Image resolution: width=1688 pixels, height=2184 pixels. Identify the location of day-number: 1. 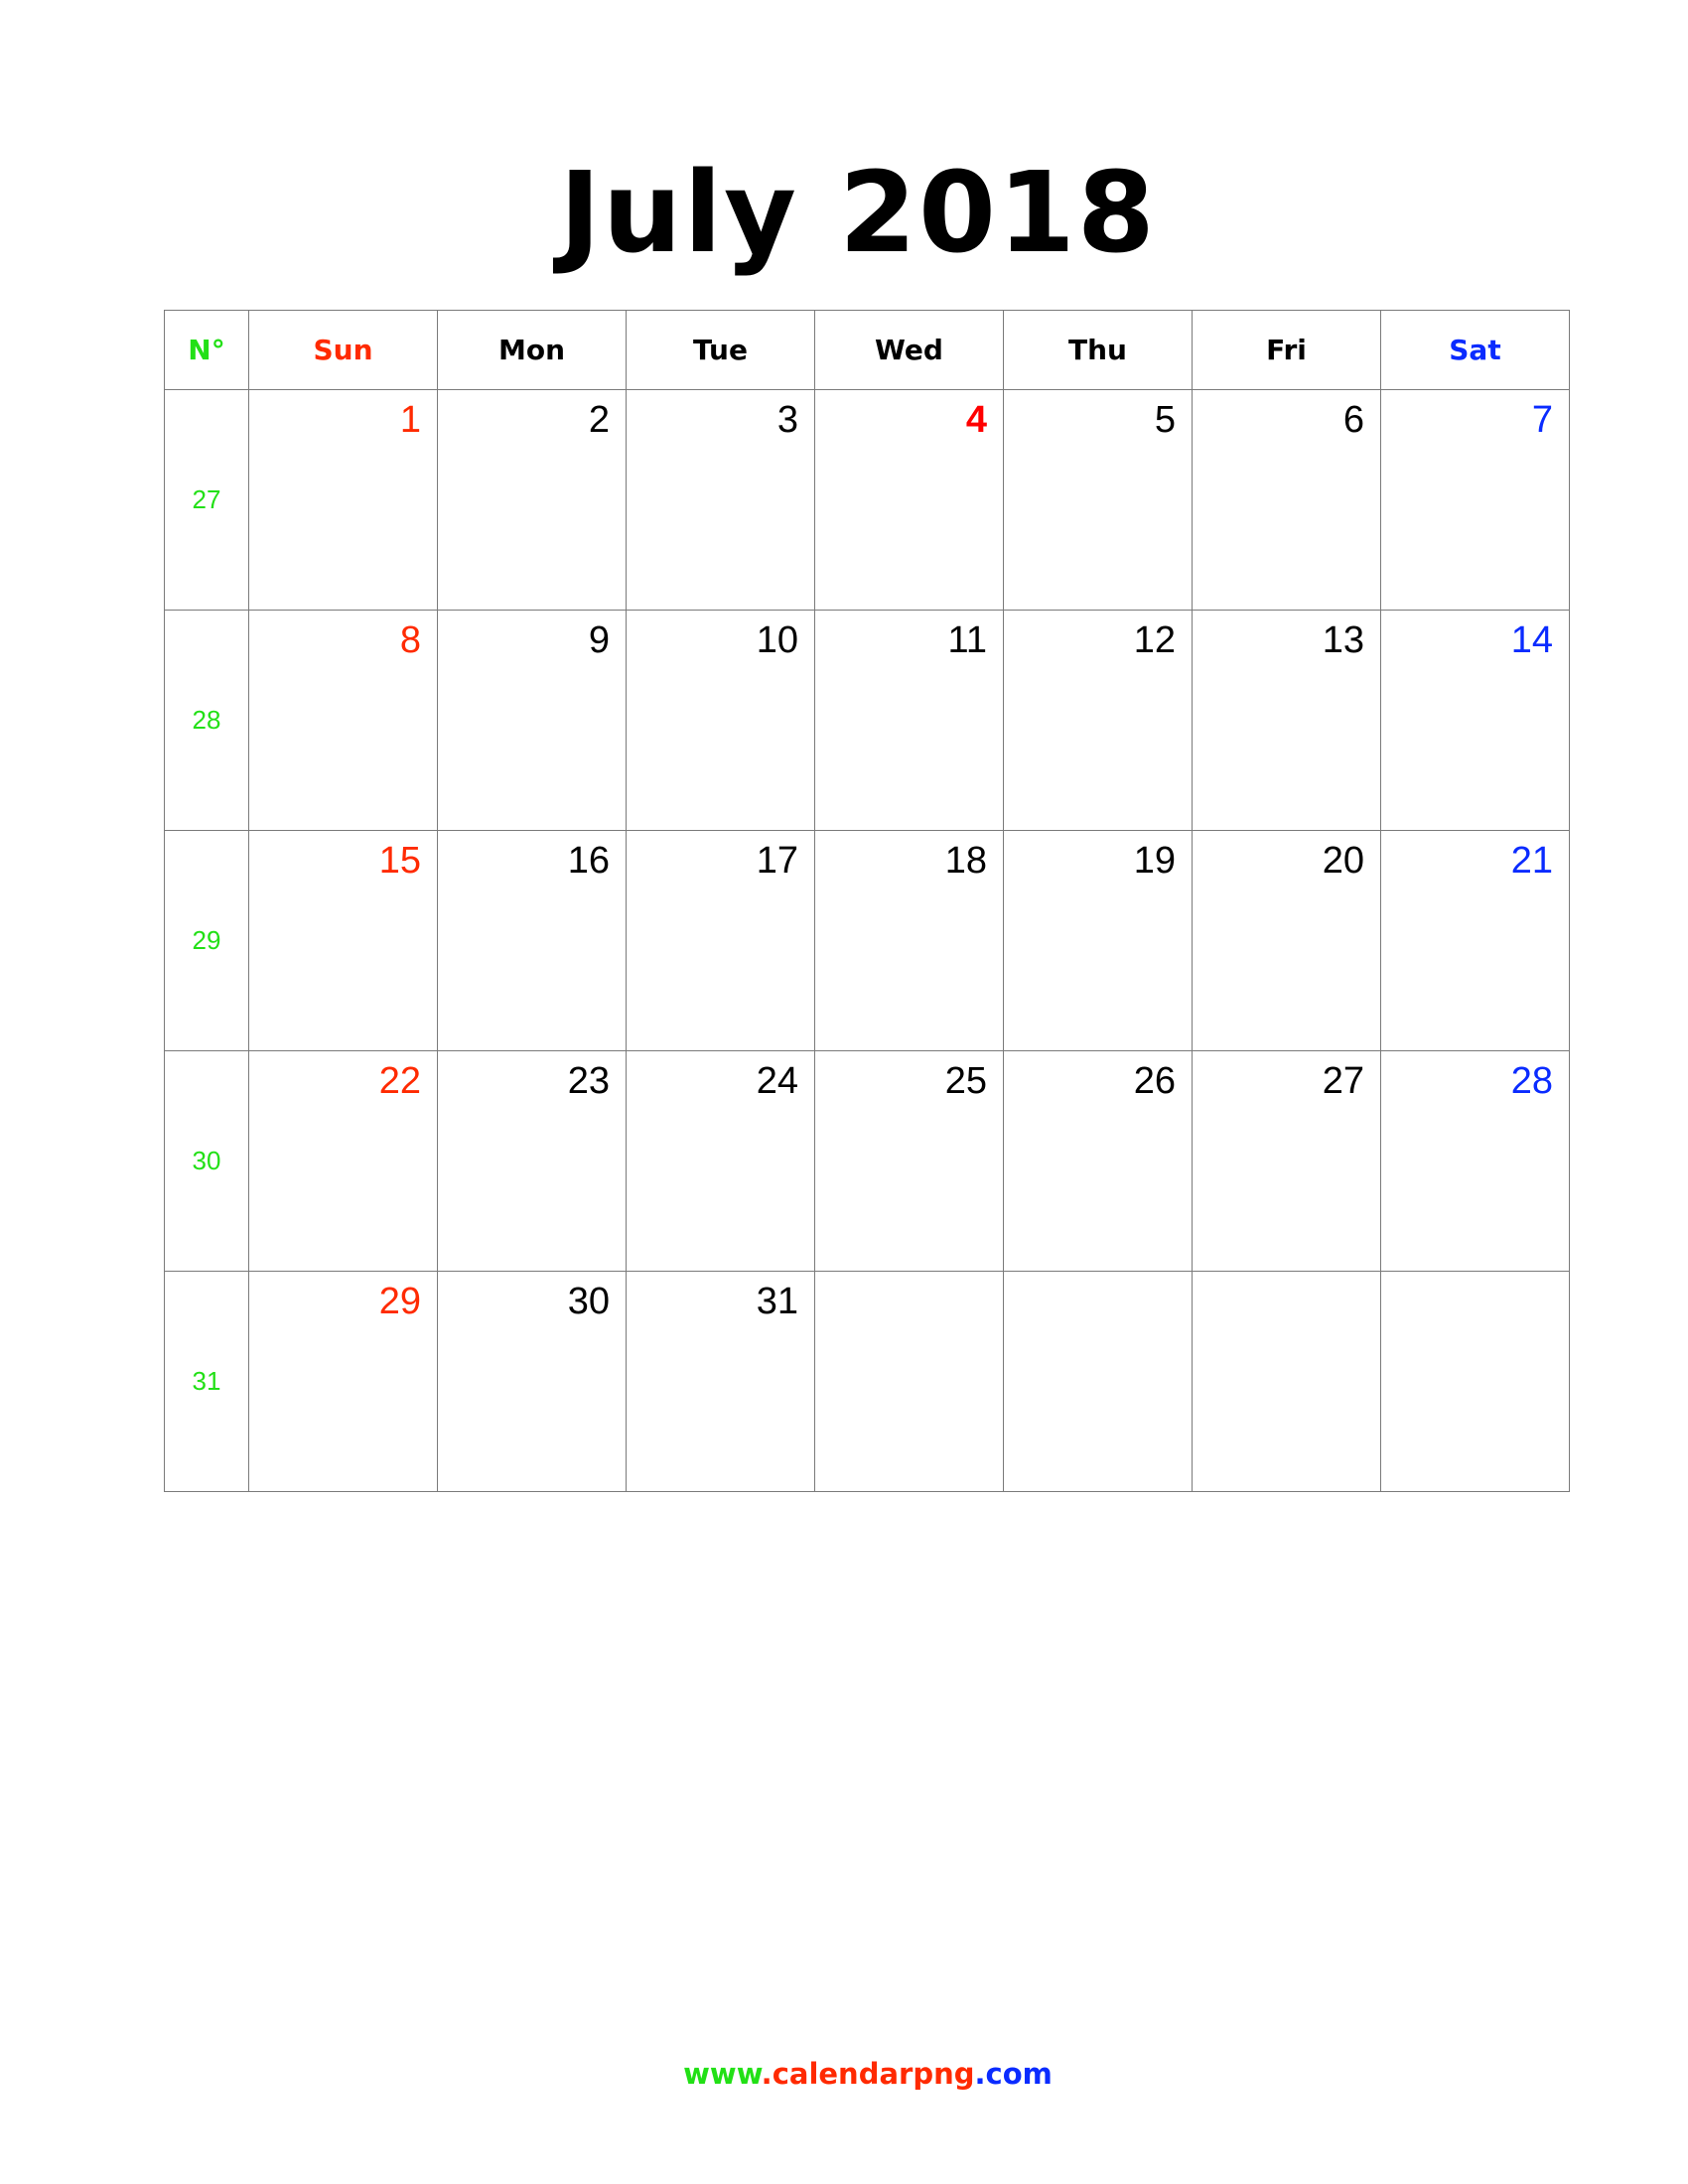
(410, 420).